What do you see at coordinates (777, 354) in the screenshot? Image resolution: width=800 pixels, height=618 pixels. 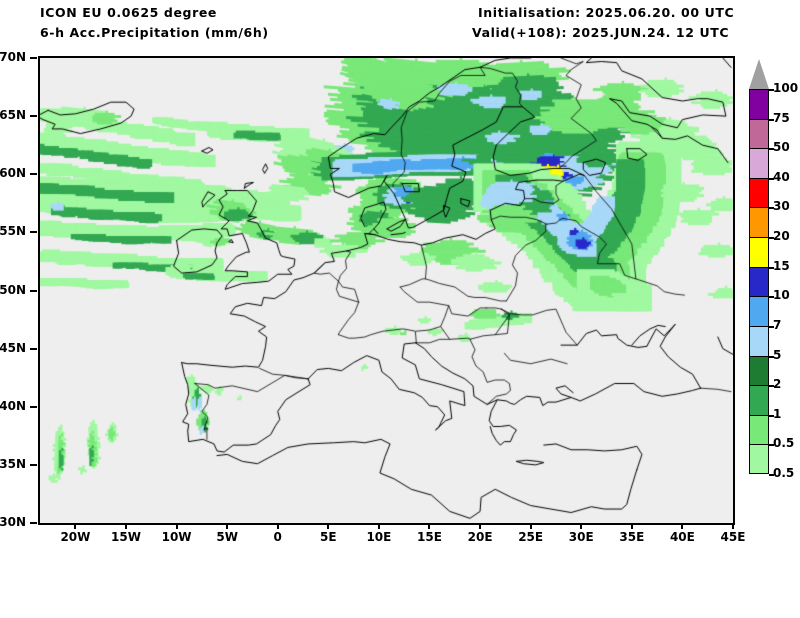 I see `colorbar-label-5: 5` at bounding box center [777, 354].